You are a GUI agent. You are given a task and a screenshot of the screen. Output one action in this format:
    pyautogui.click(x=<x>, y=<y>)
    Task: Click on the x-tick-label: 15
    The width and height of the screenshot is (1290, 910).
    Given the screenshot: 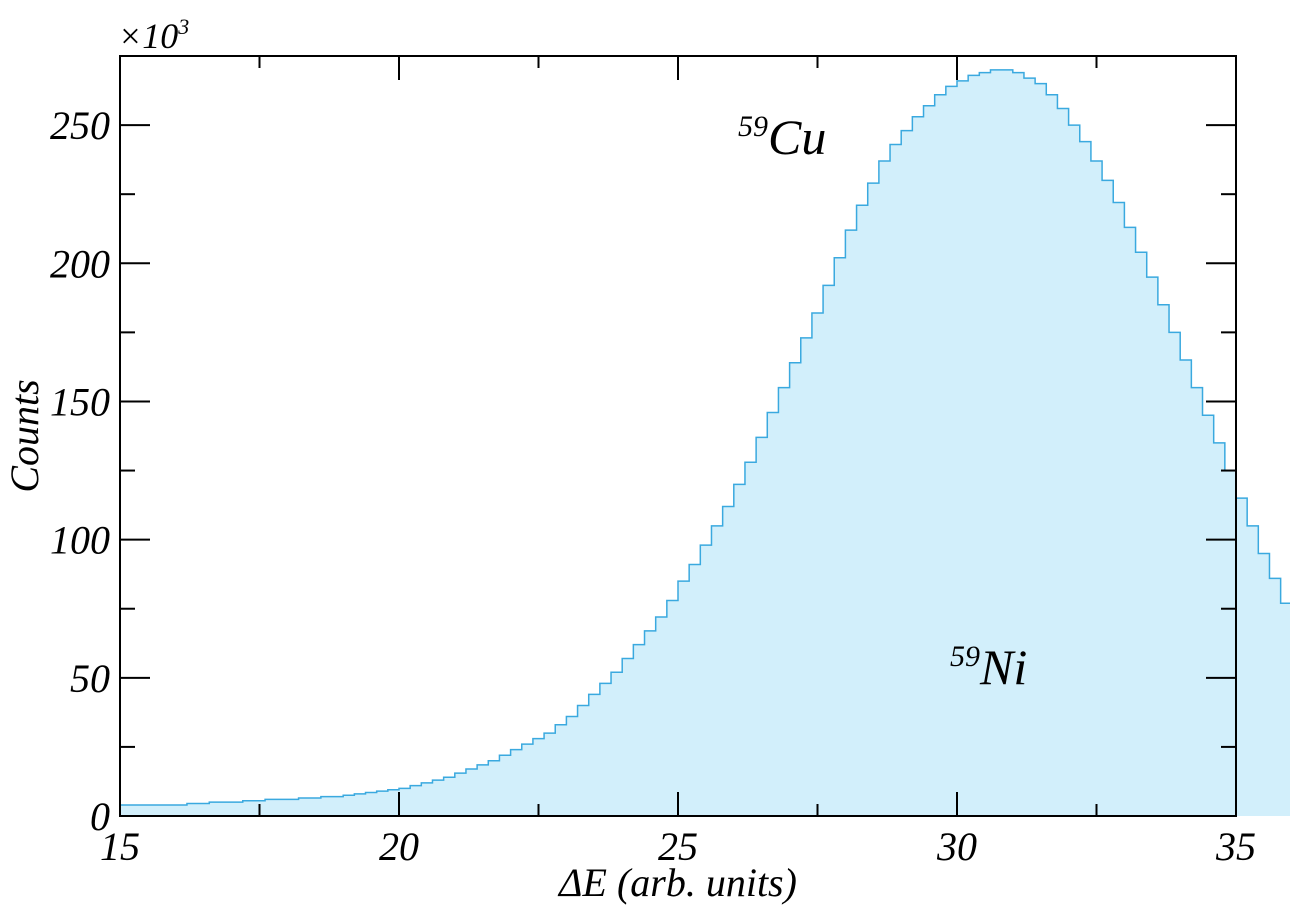 What is the action you would take?
    pyautogui.click(x=120, y=846)
    